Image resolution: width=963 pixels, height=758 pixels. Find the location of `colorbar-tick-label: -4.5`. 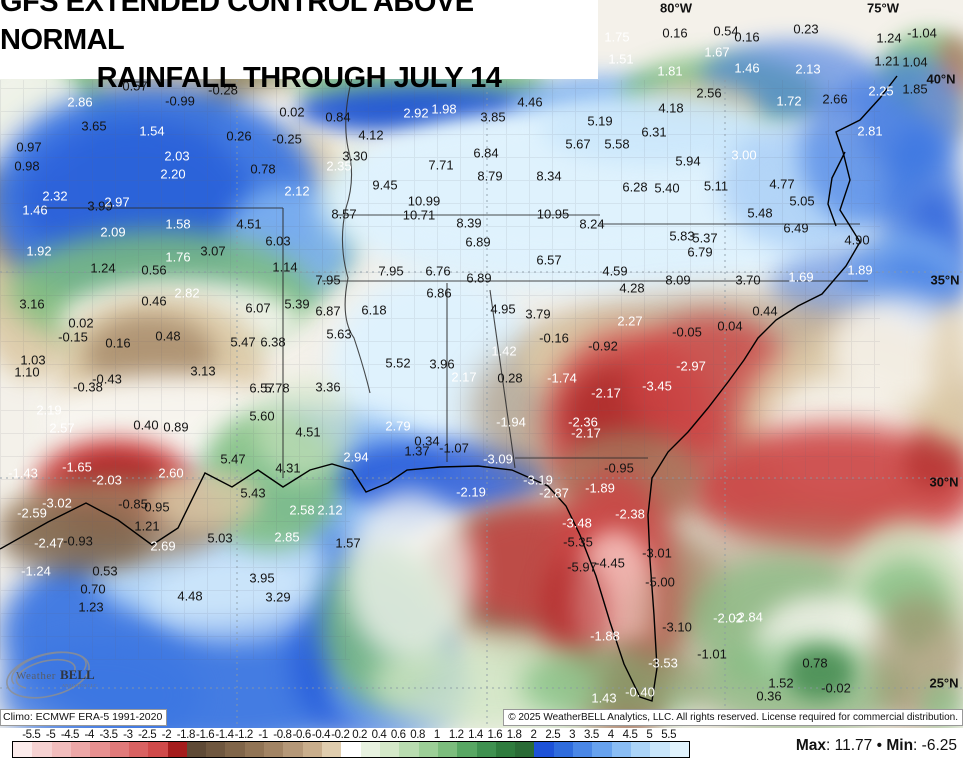

colorbar-tick-label: -4.5 is located at coordinates (70, 735).